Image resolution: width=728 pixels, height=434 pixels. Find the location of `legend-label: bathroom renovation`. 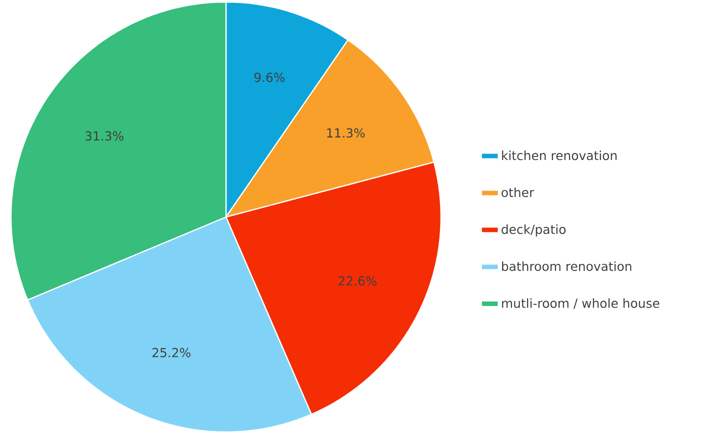

legend-label: bathroom renovation is located at coordinates (567, 266).